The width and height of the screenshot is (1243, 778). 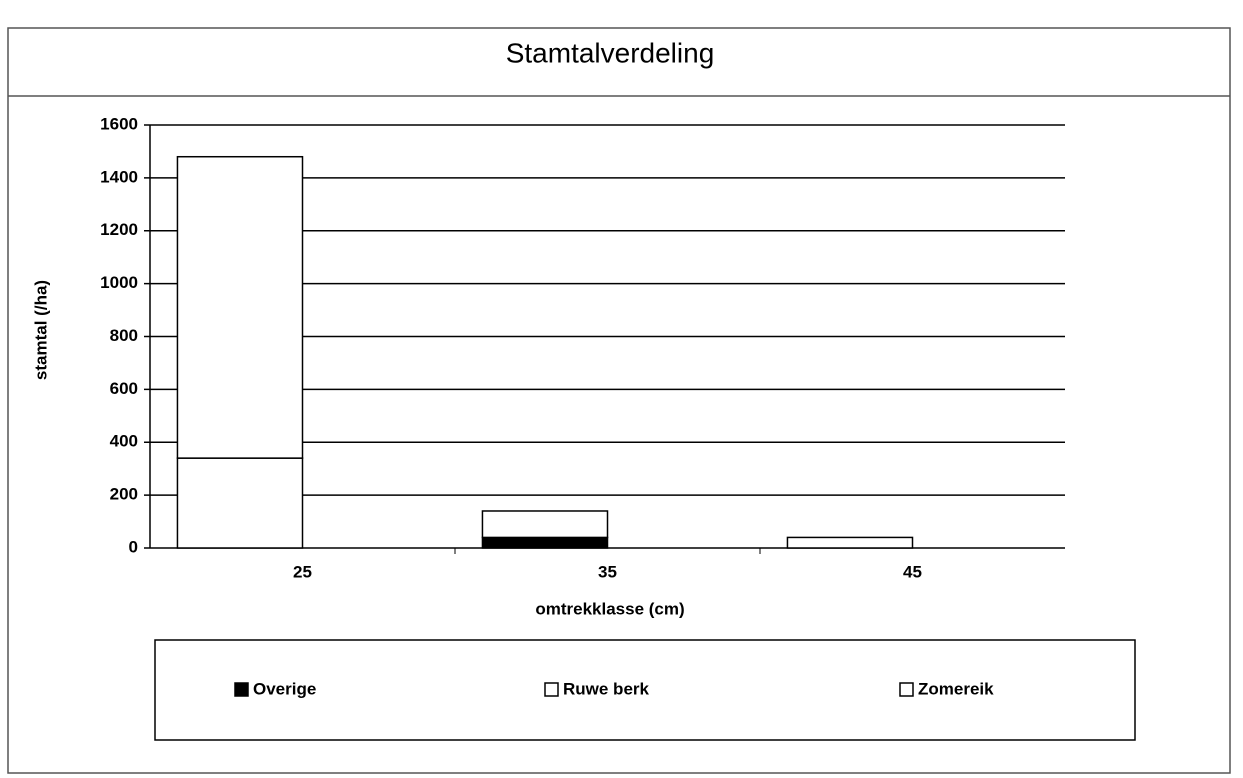 I want to click on y-axis-label: stamtal (/ha), so click(x=40, y=330).